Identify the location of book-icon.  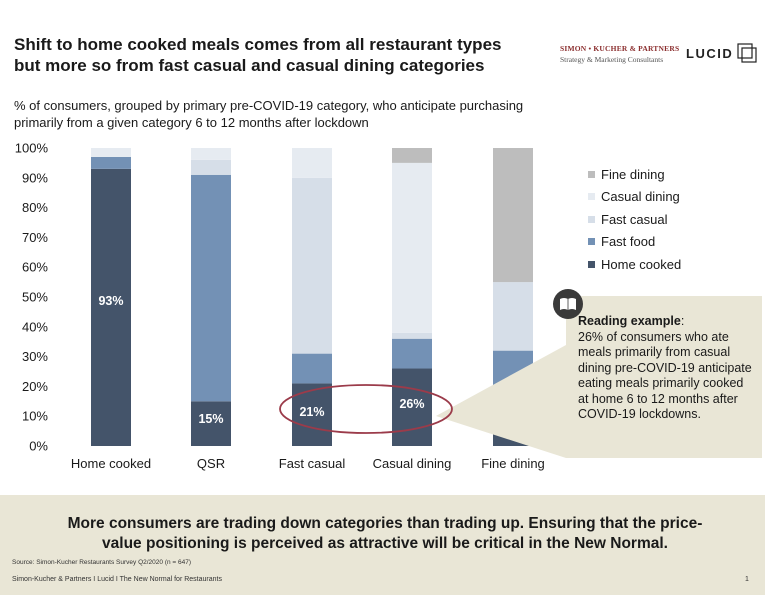
(568, 304).